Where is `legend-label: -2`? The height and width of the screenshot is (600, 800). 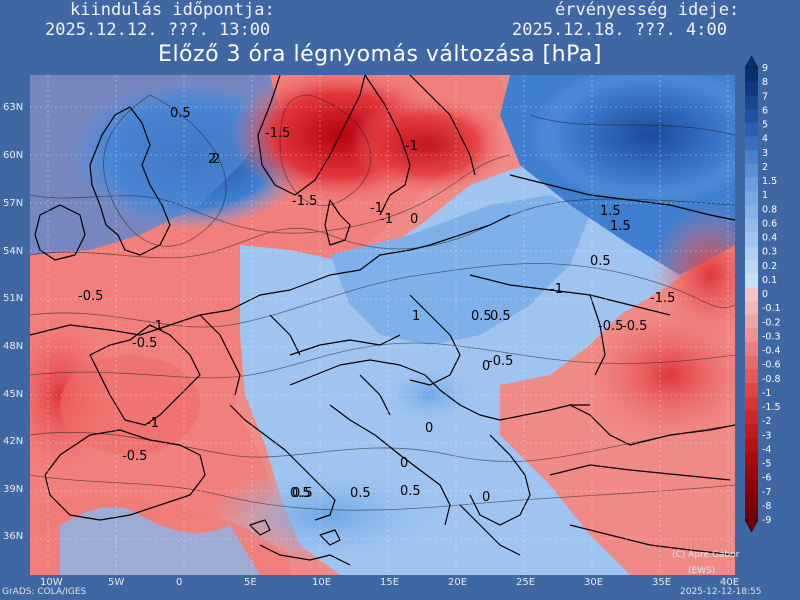 legend-label: -2 is located at coordinates (766, 421).